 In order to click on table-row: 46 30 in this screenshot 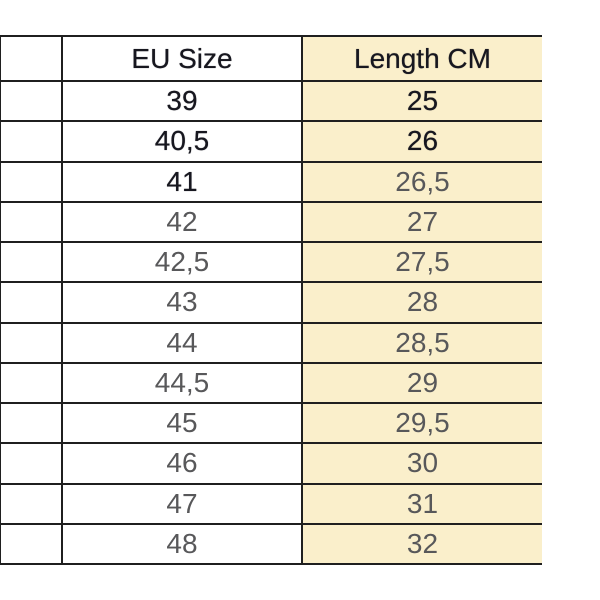, I will do `click(271, 463)`.